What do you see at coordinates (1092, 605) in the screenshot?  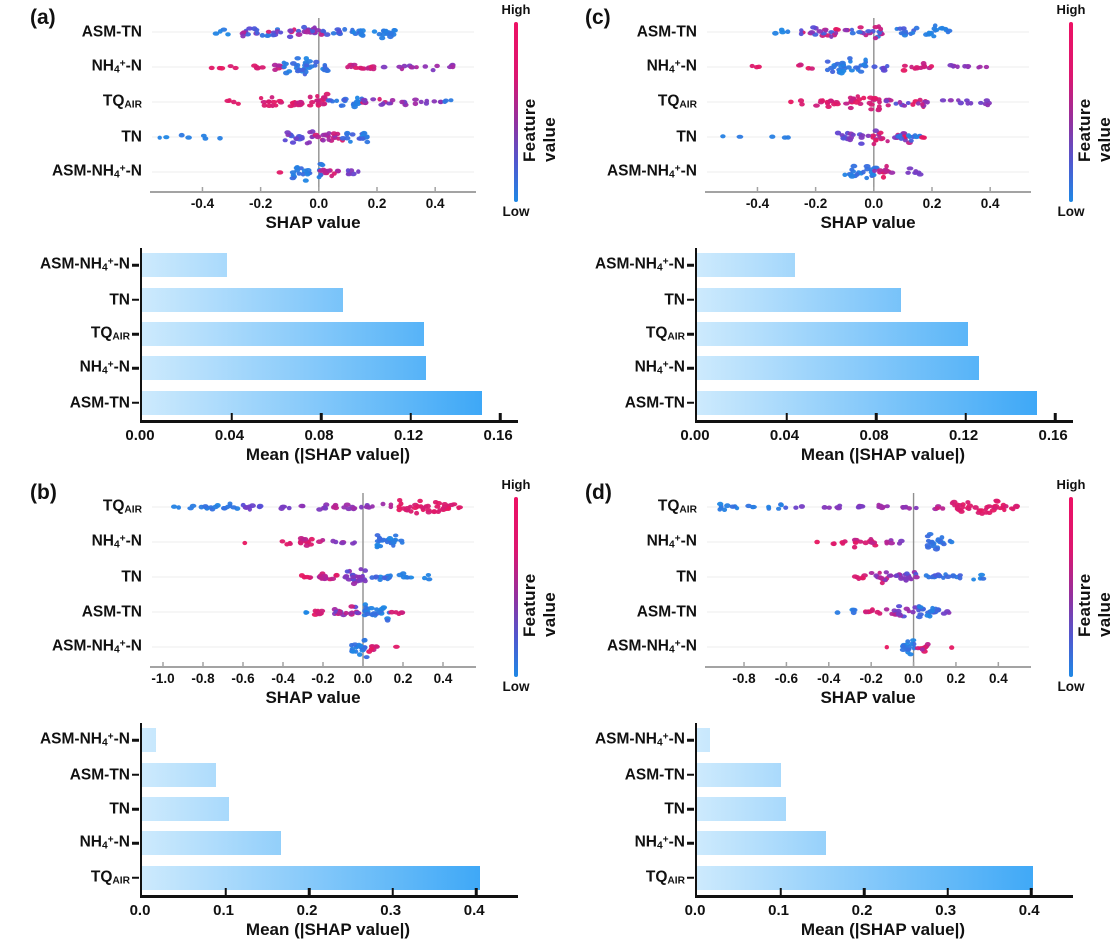 I see `colorbar-title: Feature value` at bounding box center [1092, 605].